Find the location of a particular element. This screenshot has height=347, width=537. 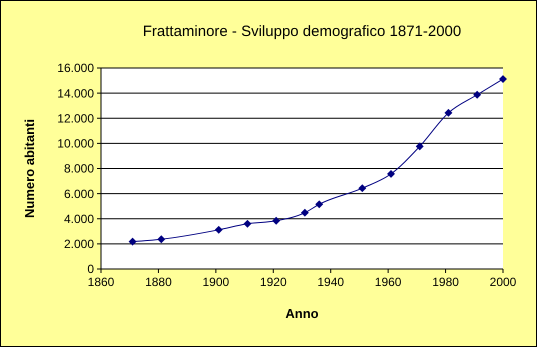

x-tick-label: 1940 is located at coordinates (330, 282).